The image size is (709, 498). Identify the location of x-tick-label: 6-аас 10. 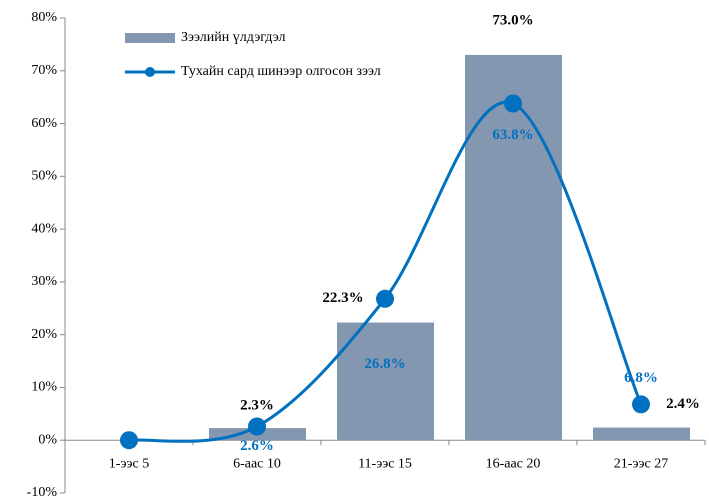
(257, 463).